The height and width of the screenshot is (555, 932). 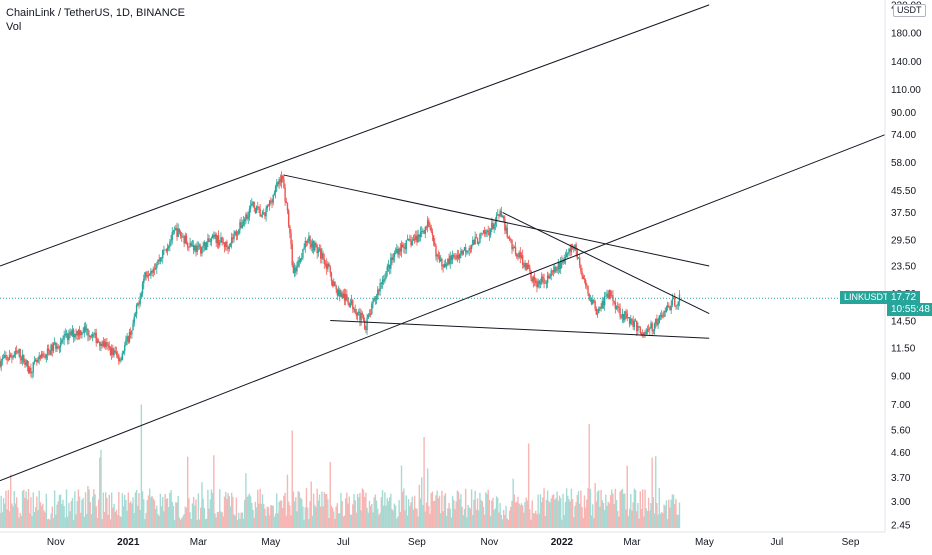 I want to click on currency-label: USDT, so click(x=909, y=10).